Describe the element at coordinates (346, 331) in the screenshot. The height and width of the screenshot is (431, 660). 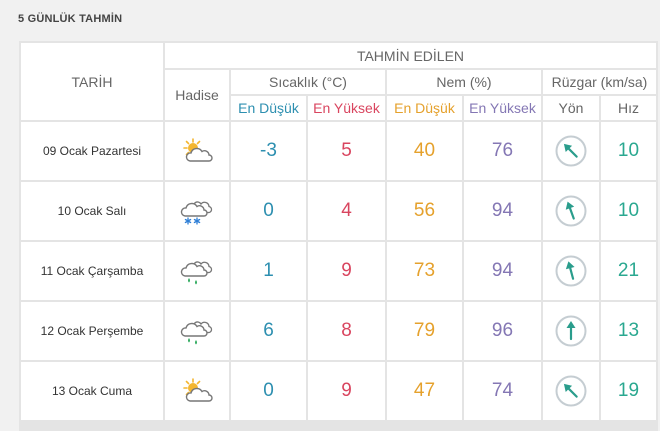
I see `row-temp-max: 8` at that location.